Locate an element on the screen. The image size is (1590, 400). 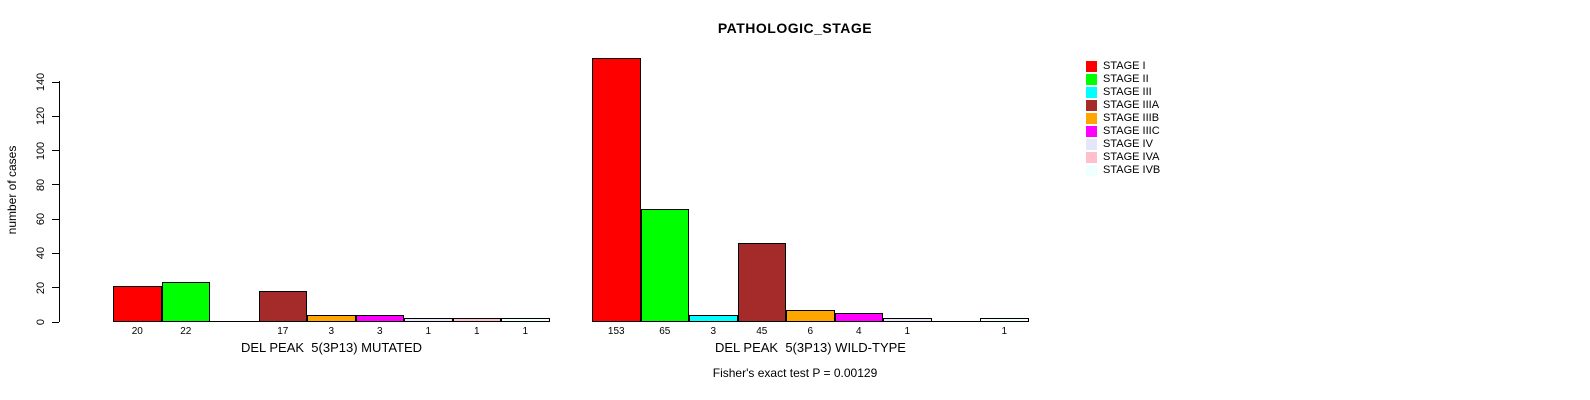
bar-value-label-stage-iii: 3 is located at coordinates (713, 331).